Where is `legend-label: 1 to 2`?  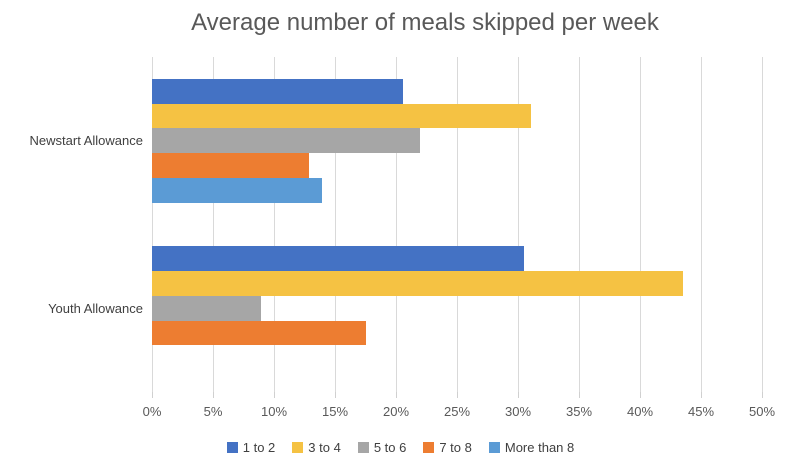 legend-label: 1 to 2 is located at coordinates (259, 447).